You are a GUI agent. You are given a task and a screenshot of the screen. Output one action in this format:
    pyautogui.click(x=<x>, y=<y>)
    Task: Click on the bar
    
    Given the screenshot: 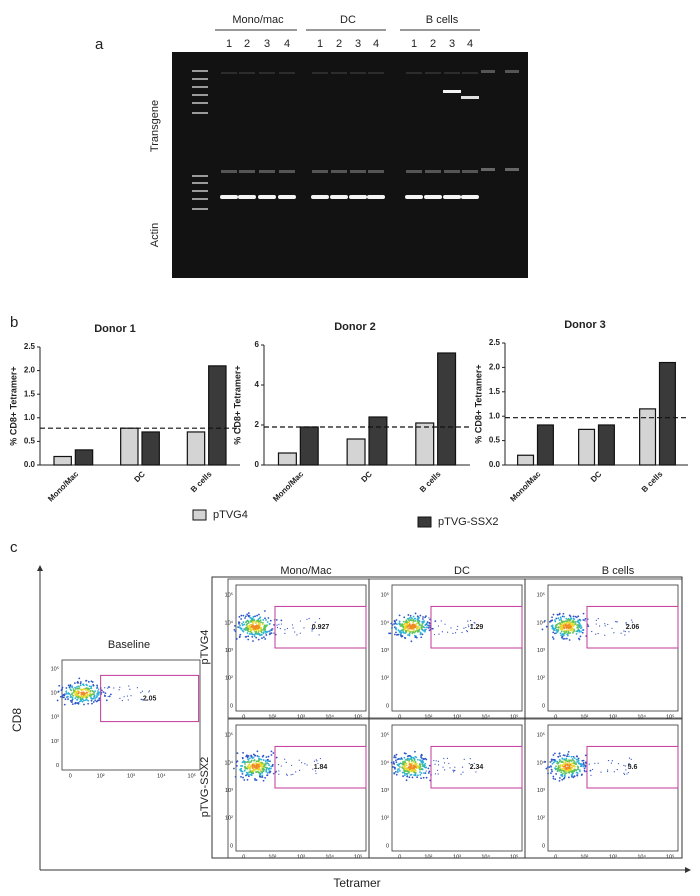 What is the action you would take?
    pyautogui.click(x=84, y=457)
    